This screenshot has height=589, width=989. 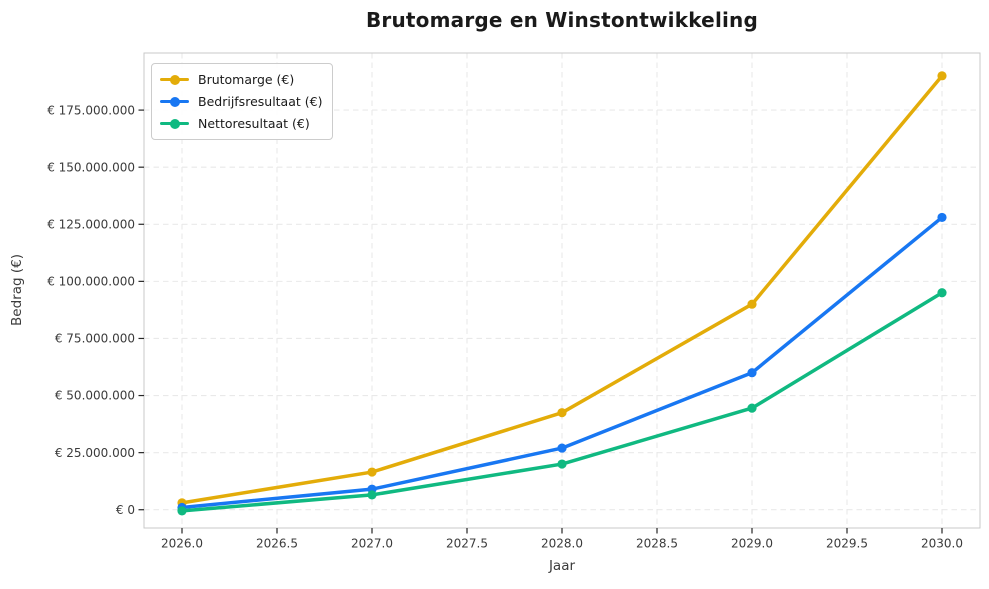 I want to click on x-axis-label: Jaar, so click(x=562, y=566).